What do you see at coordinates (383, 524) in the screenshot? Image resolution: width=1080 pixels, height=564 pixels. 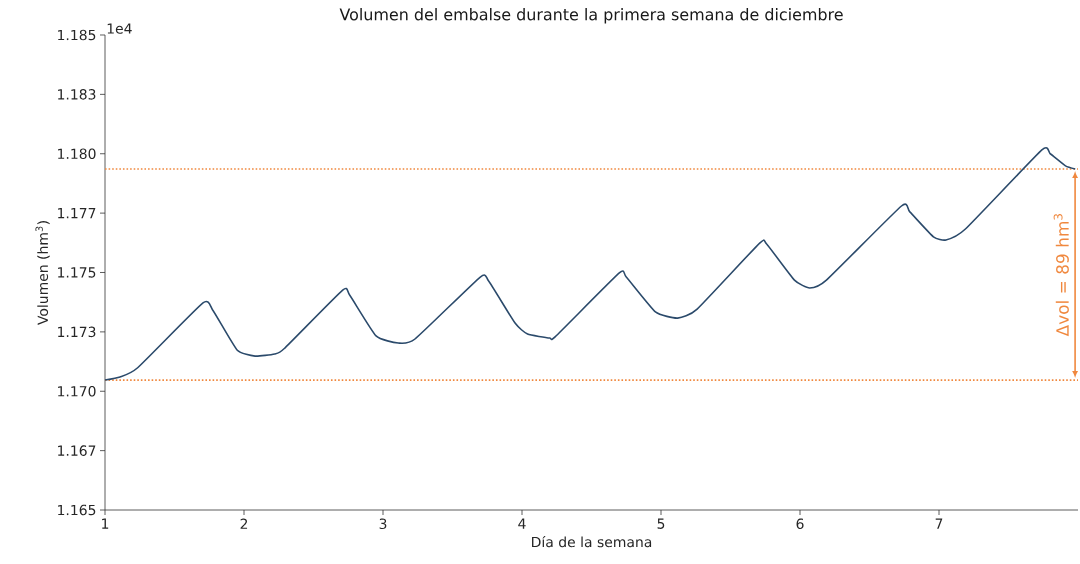 I see `x-tick-label: 3` at bounding box center [383, 524].